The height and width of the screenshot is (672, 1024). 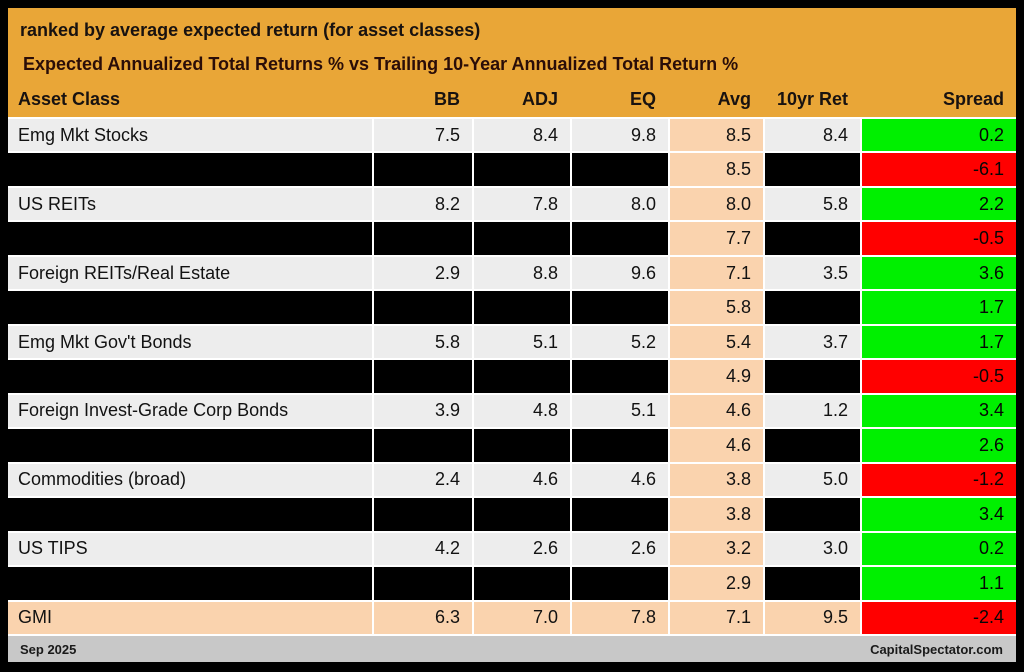 What do you see at coordinates (812, 549) in the screenshot?
I see `10yr-ret-cell: 3.0` at bounding box center [812, 549].